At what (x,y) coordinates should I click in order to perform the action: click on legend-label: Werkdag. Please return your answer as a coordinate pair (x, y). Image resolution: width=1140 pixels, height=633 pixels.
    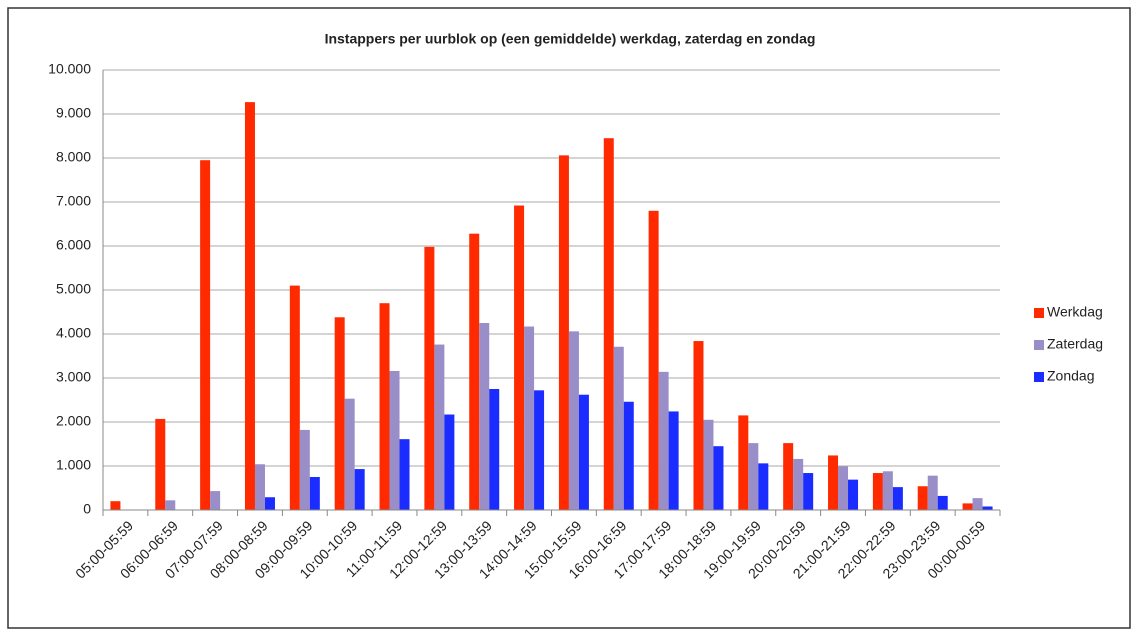
    Looking at the image, I should click on (1075, 312).